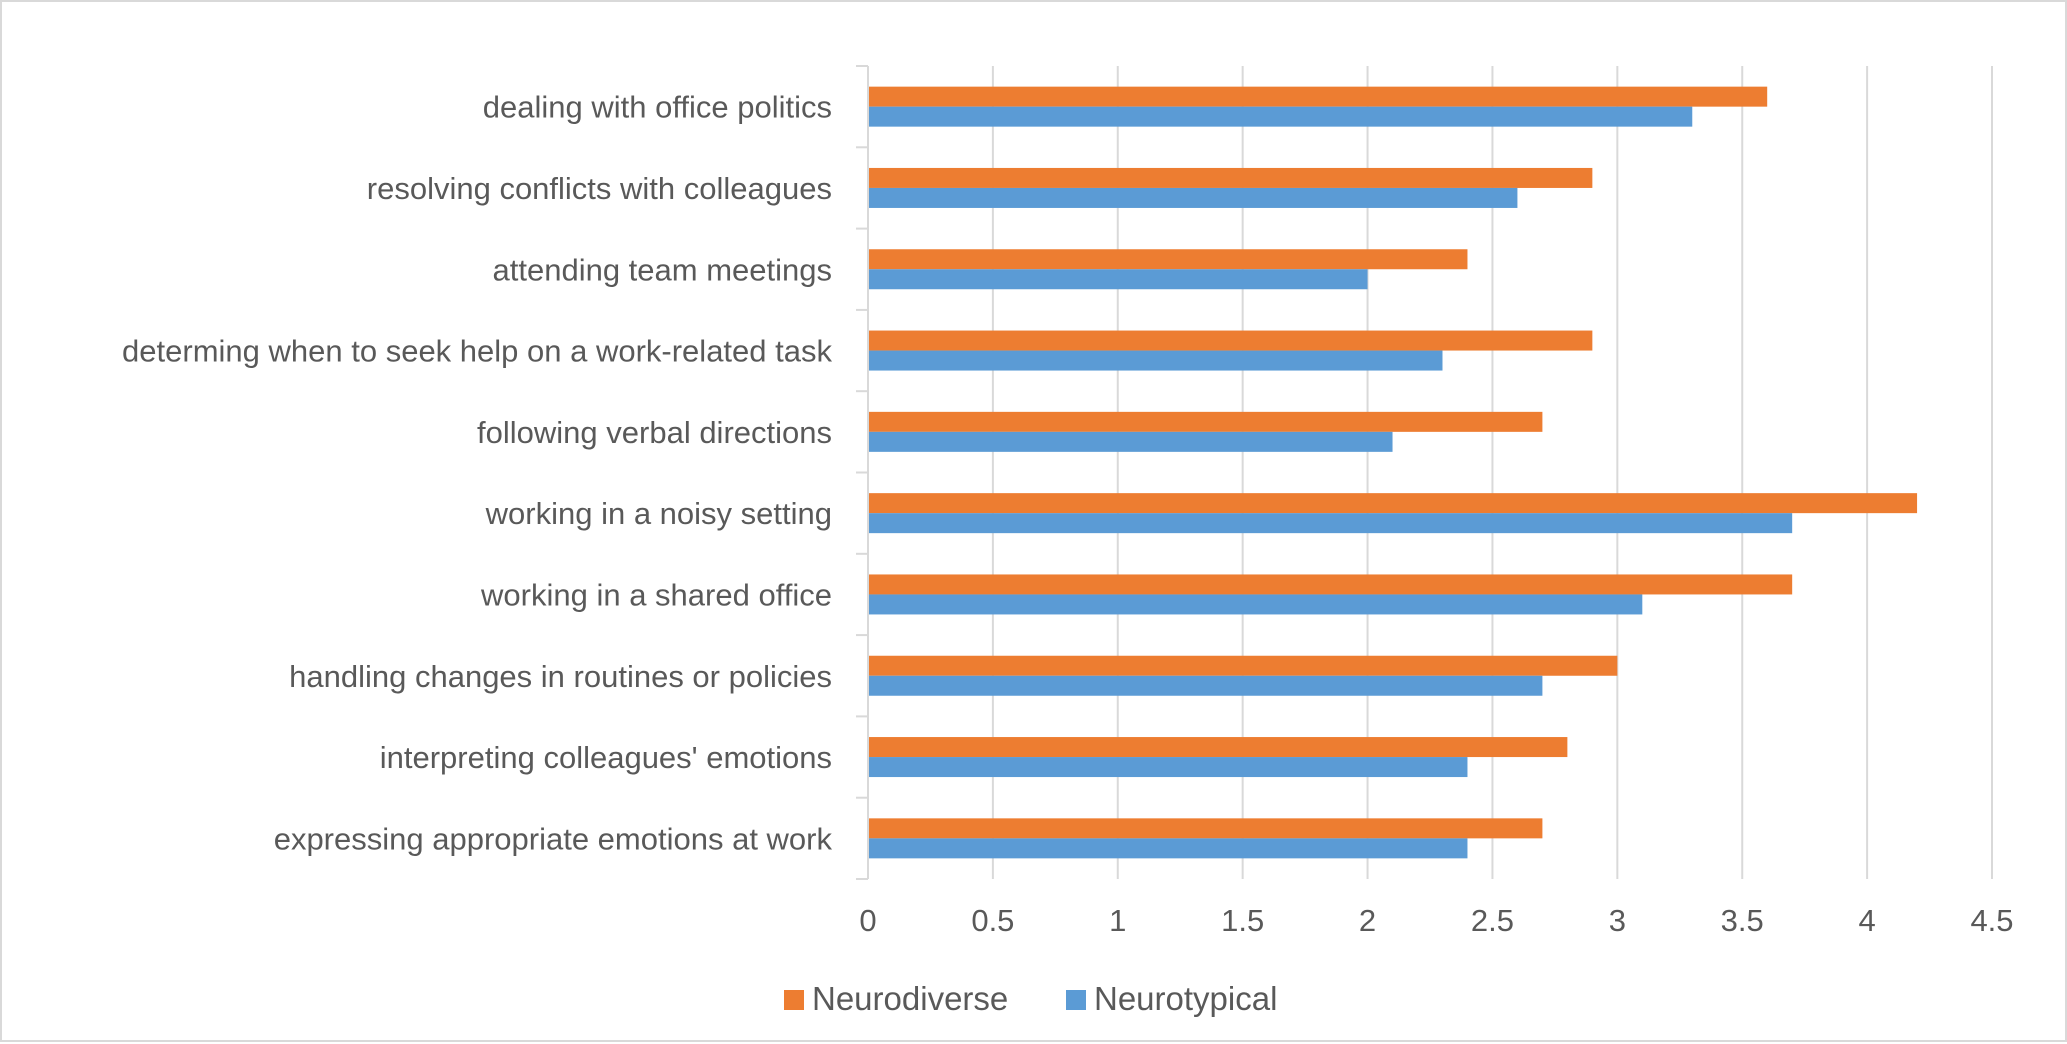 The height and width of the screenshot is (1044, 2067). Describe the element at coordinates (1030, 998) in the screenshot. I see `legend: Neurodiverse Neurotypical` at that location.